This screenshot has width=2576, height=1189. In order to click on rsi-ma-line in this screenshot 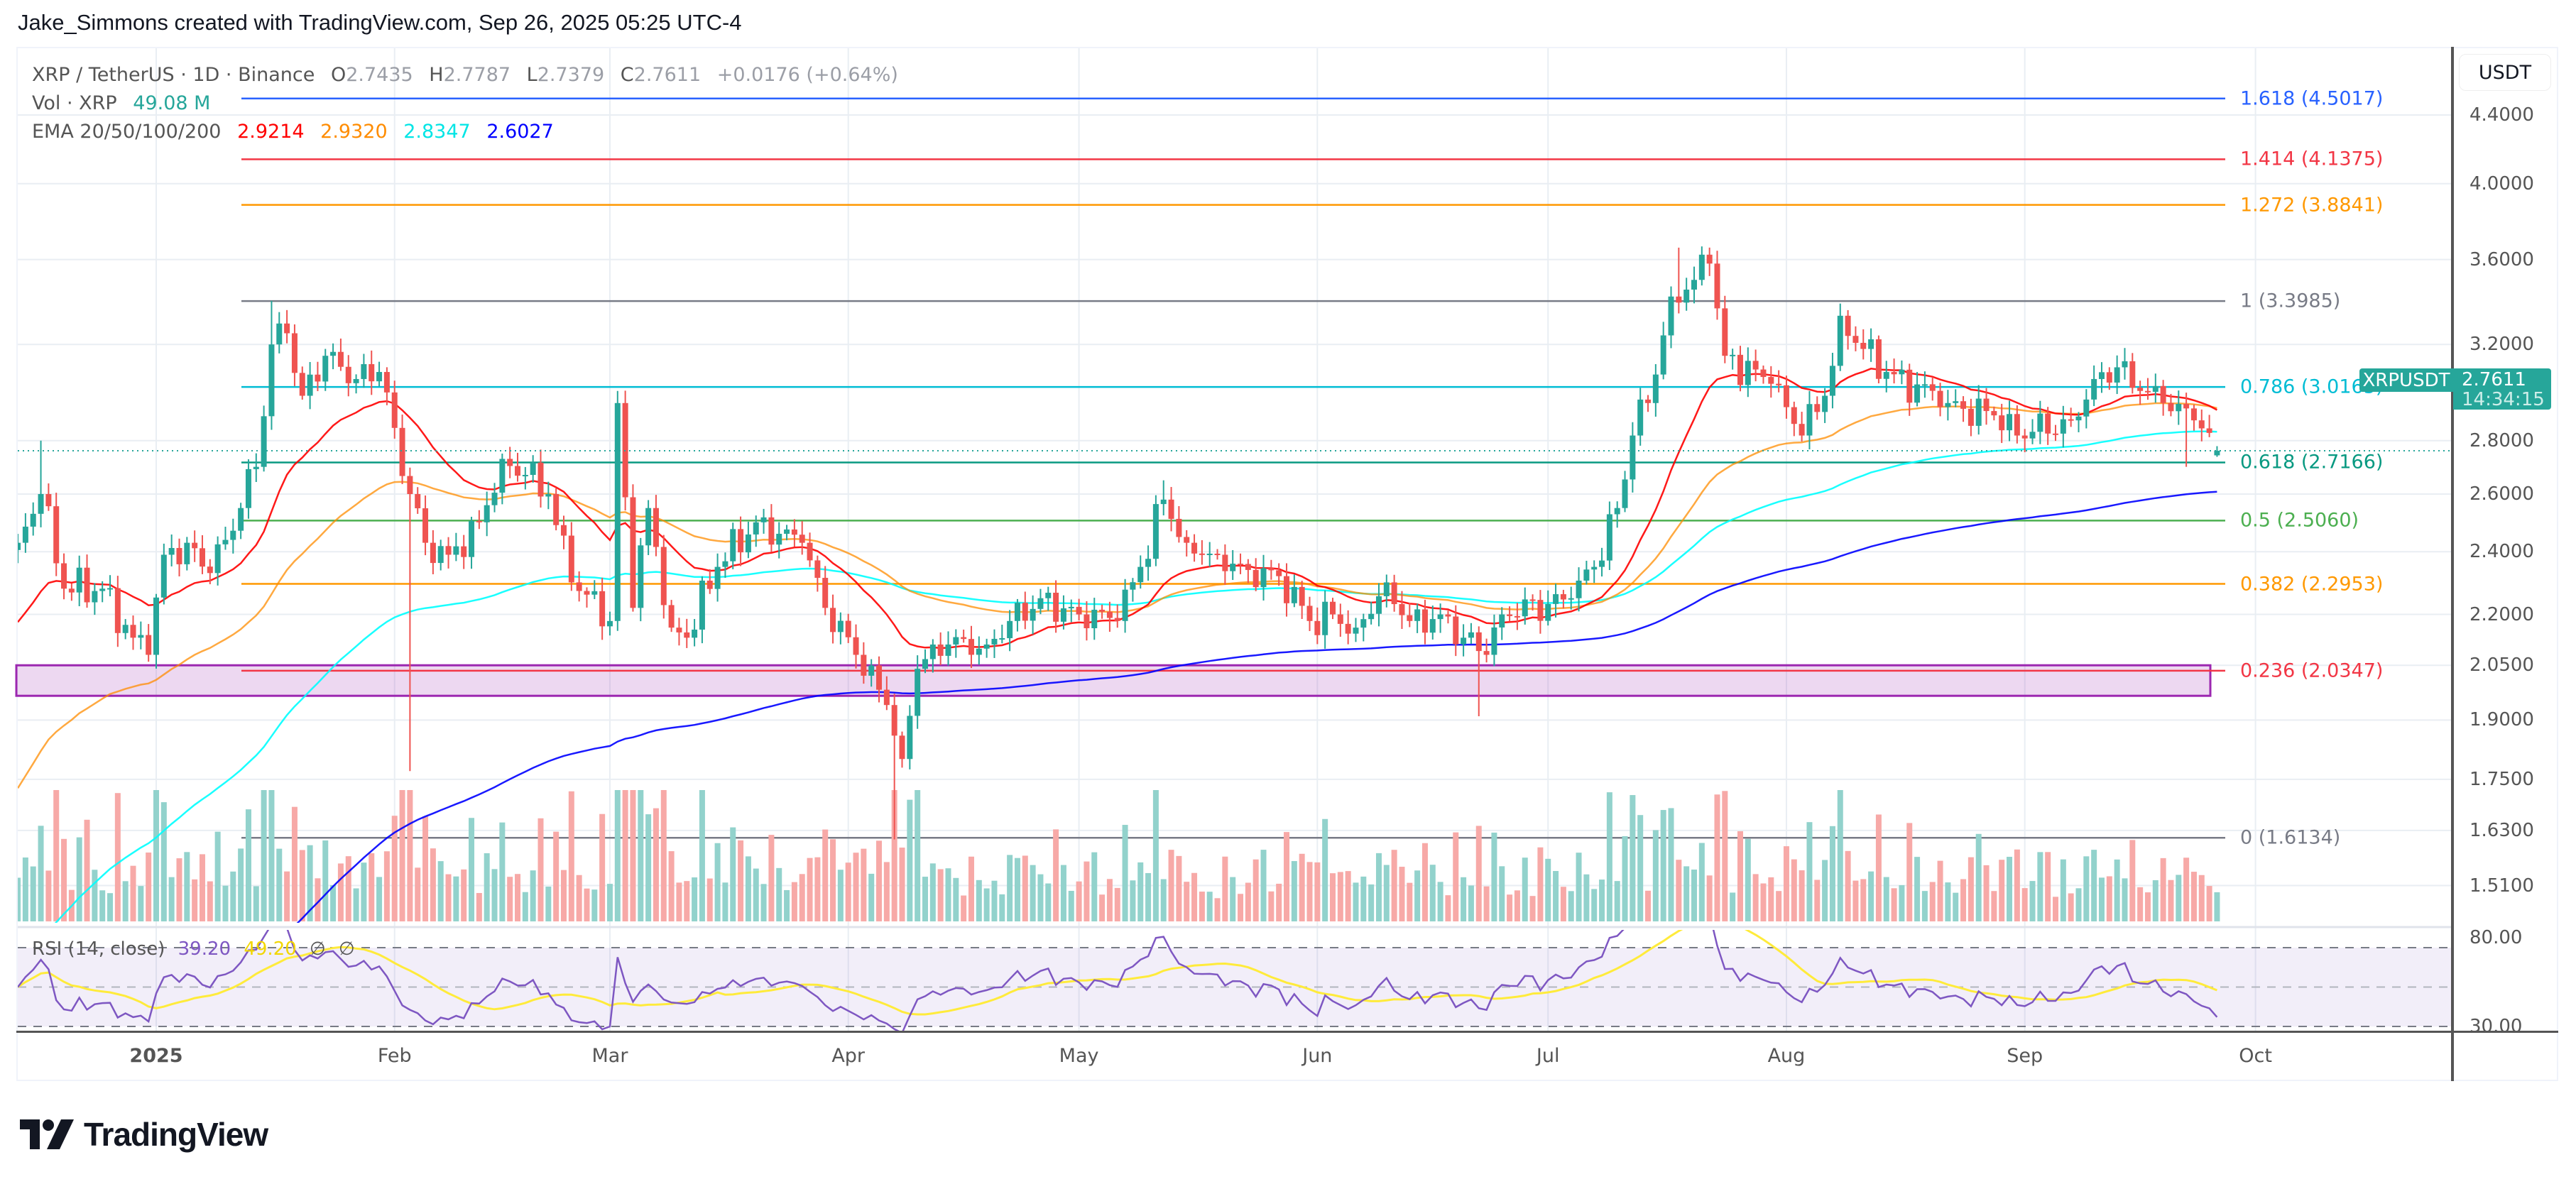, I will do `click(1117, 973)`.